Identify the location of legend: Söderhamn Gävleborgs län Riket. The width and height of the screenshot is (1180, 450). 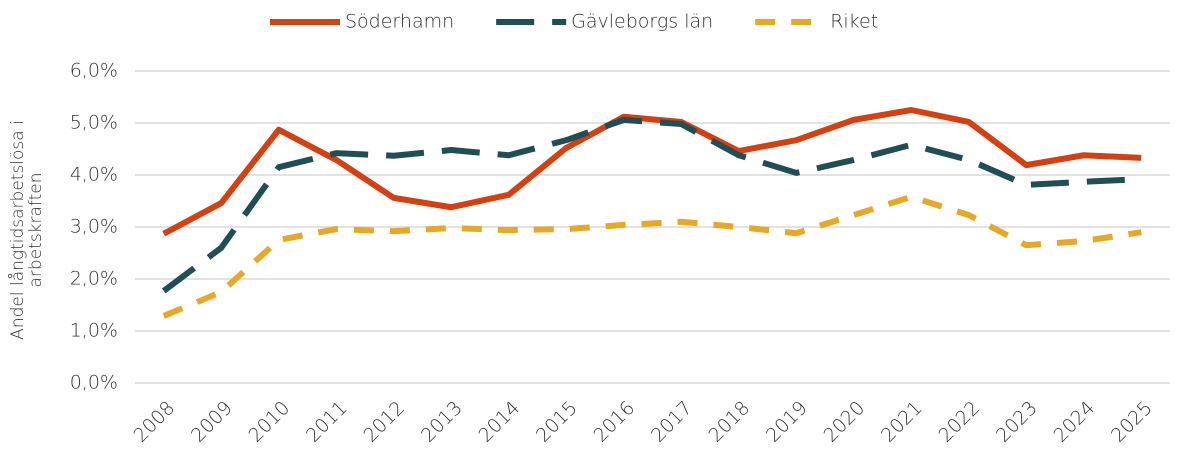
(574, 22).